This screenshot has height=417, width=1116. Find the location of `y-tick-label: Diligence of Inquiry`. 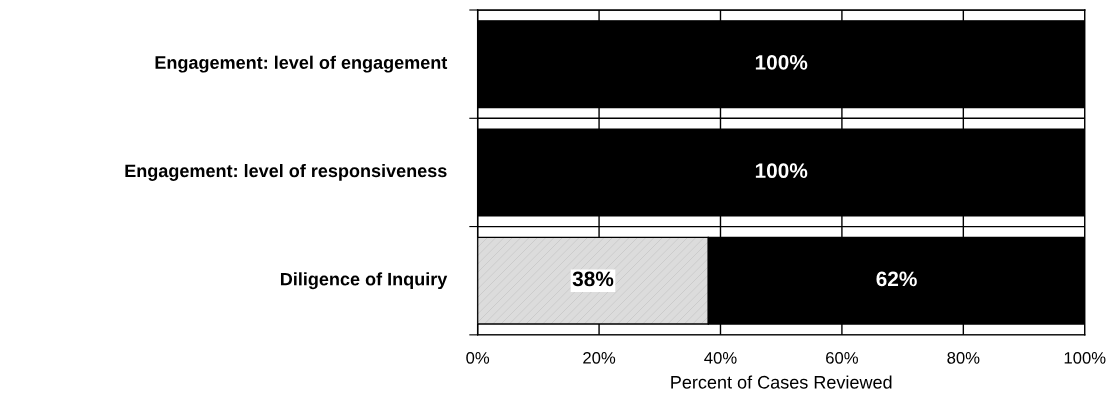

y-tick-label: Diligence of Inquiry is located at coordinates (364, 281).